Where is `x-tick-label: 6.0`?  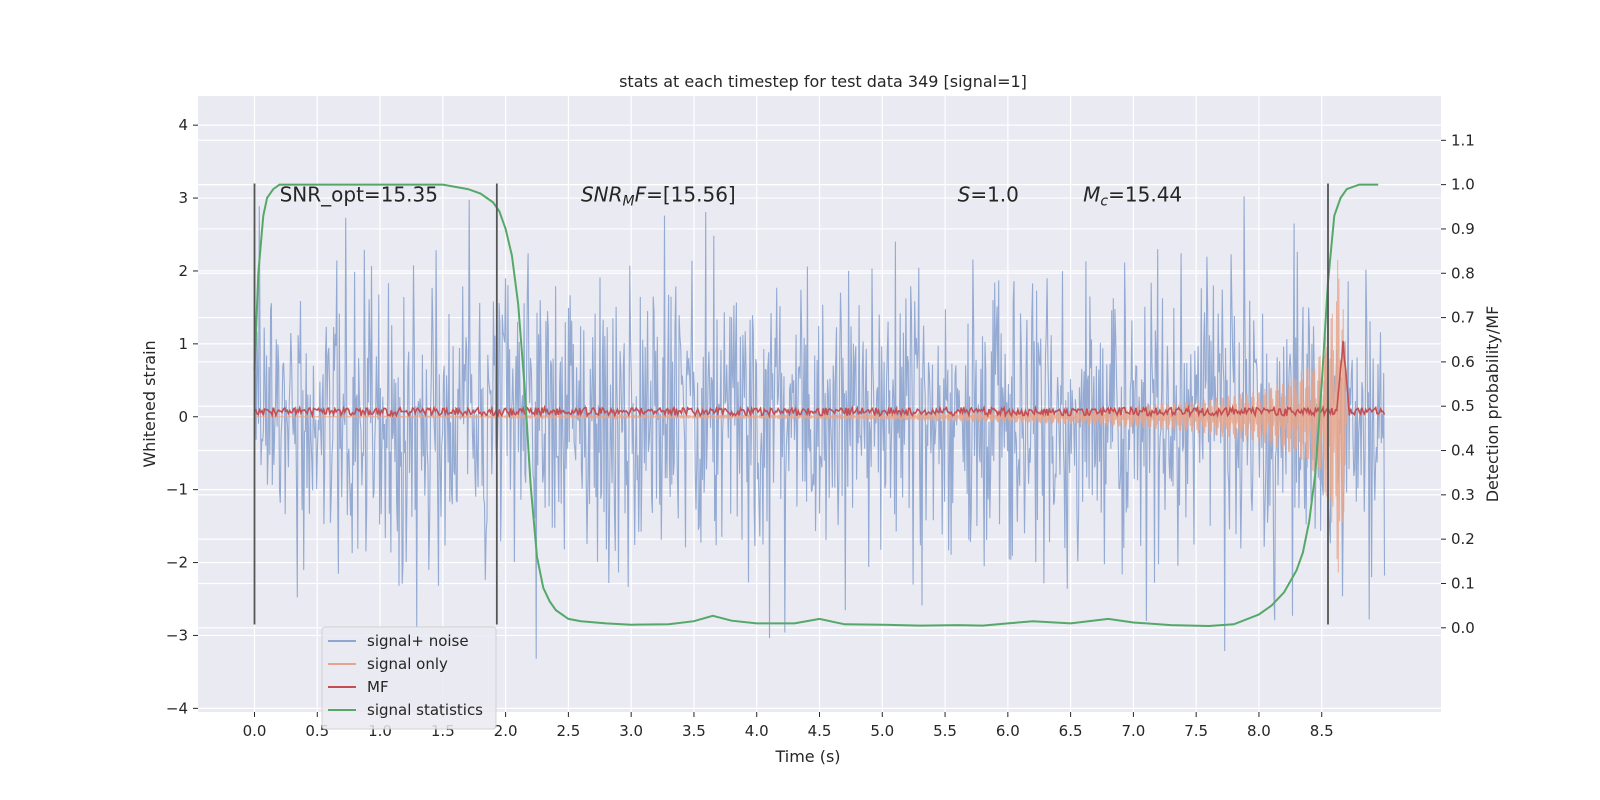 x-tick-label: 6.0 is located at coordinates (1008, 731).